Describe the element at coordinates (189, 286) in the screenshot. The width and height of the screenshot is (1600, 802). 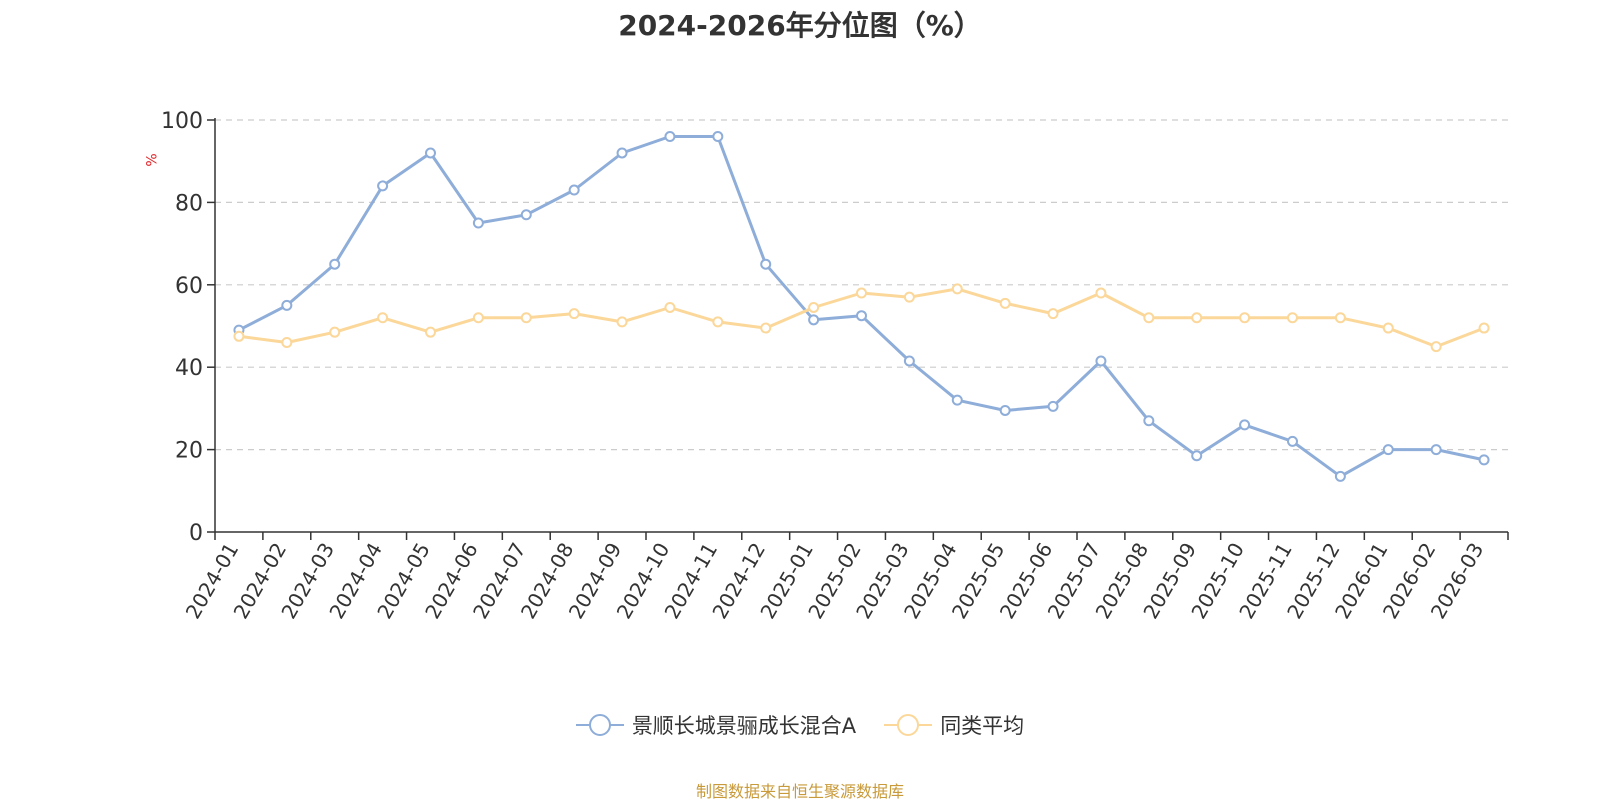
I see `y-tick-label: 60` at that location.